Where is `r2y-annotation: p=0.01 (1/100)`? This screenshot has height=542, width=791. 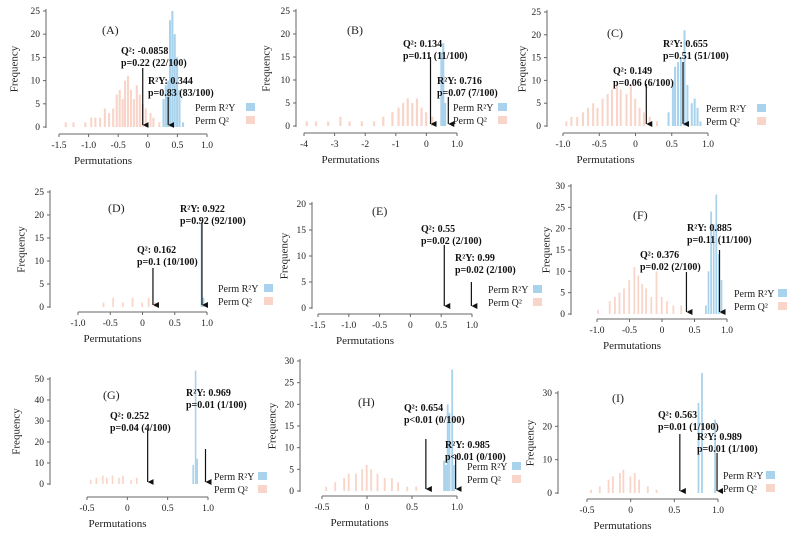 r2y-annotation: p=0.01 (1/100) is located at coordinates (216, 405).